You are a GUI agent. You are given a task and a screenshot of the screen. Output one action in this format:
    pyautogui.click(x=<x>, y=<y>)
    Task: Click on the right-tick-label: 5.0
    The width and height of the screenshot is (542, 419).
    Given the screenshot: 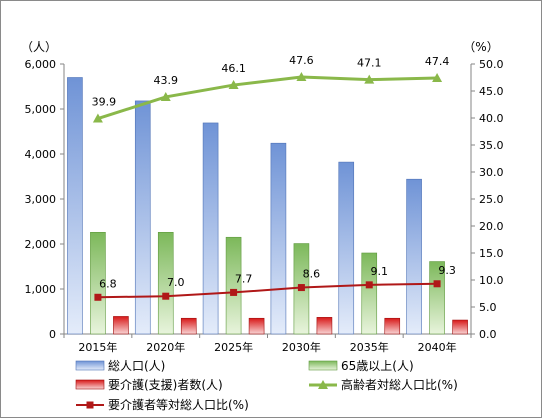 What is the action you would take?
    pyautogui.click(x=488, y=307)
    